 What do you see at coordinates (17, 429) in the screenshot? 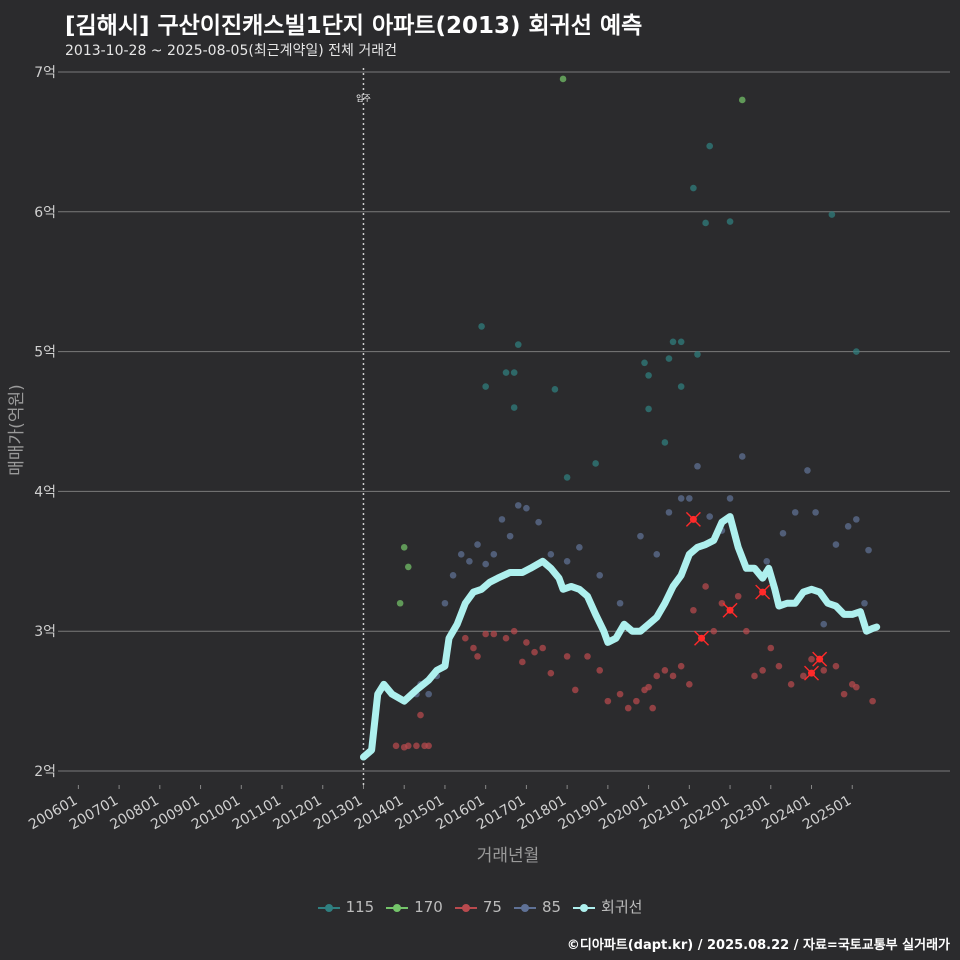
I see `y-axis-label: 매매가(억원)` at bounding box center [17, 429].